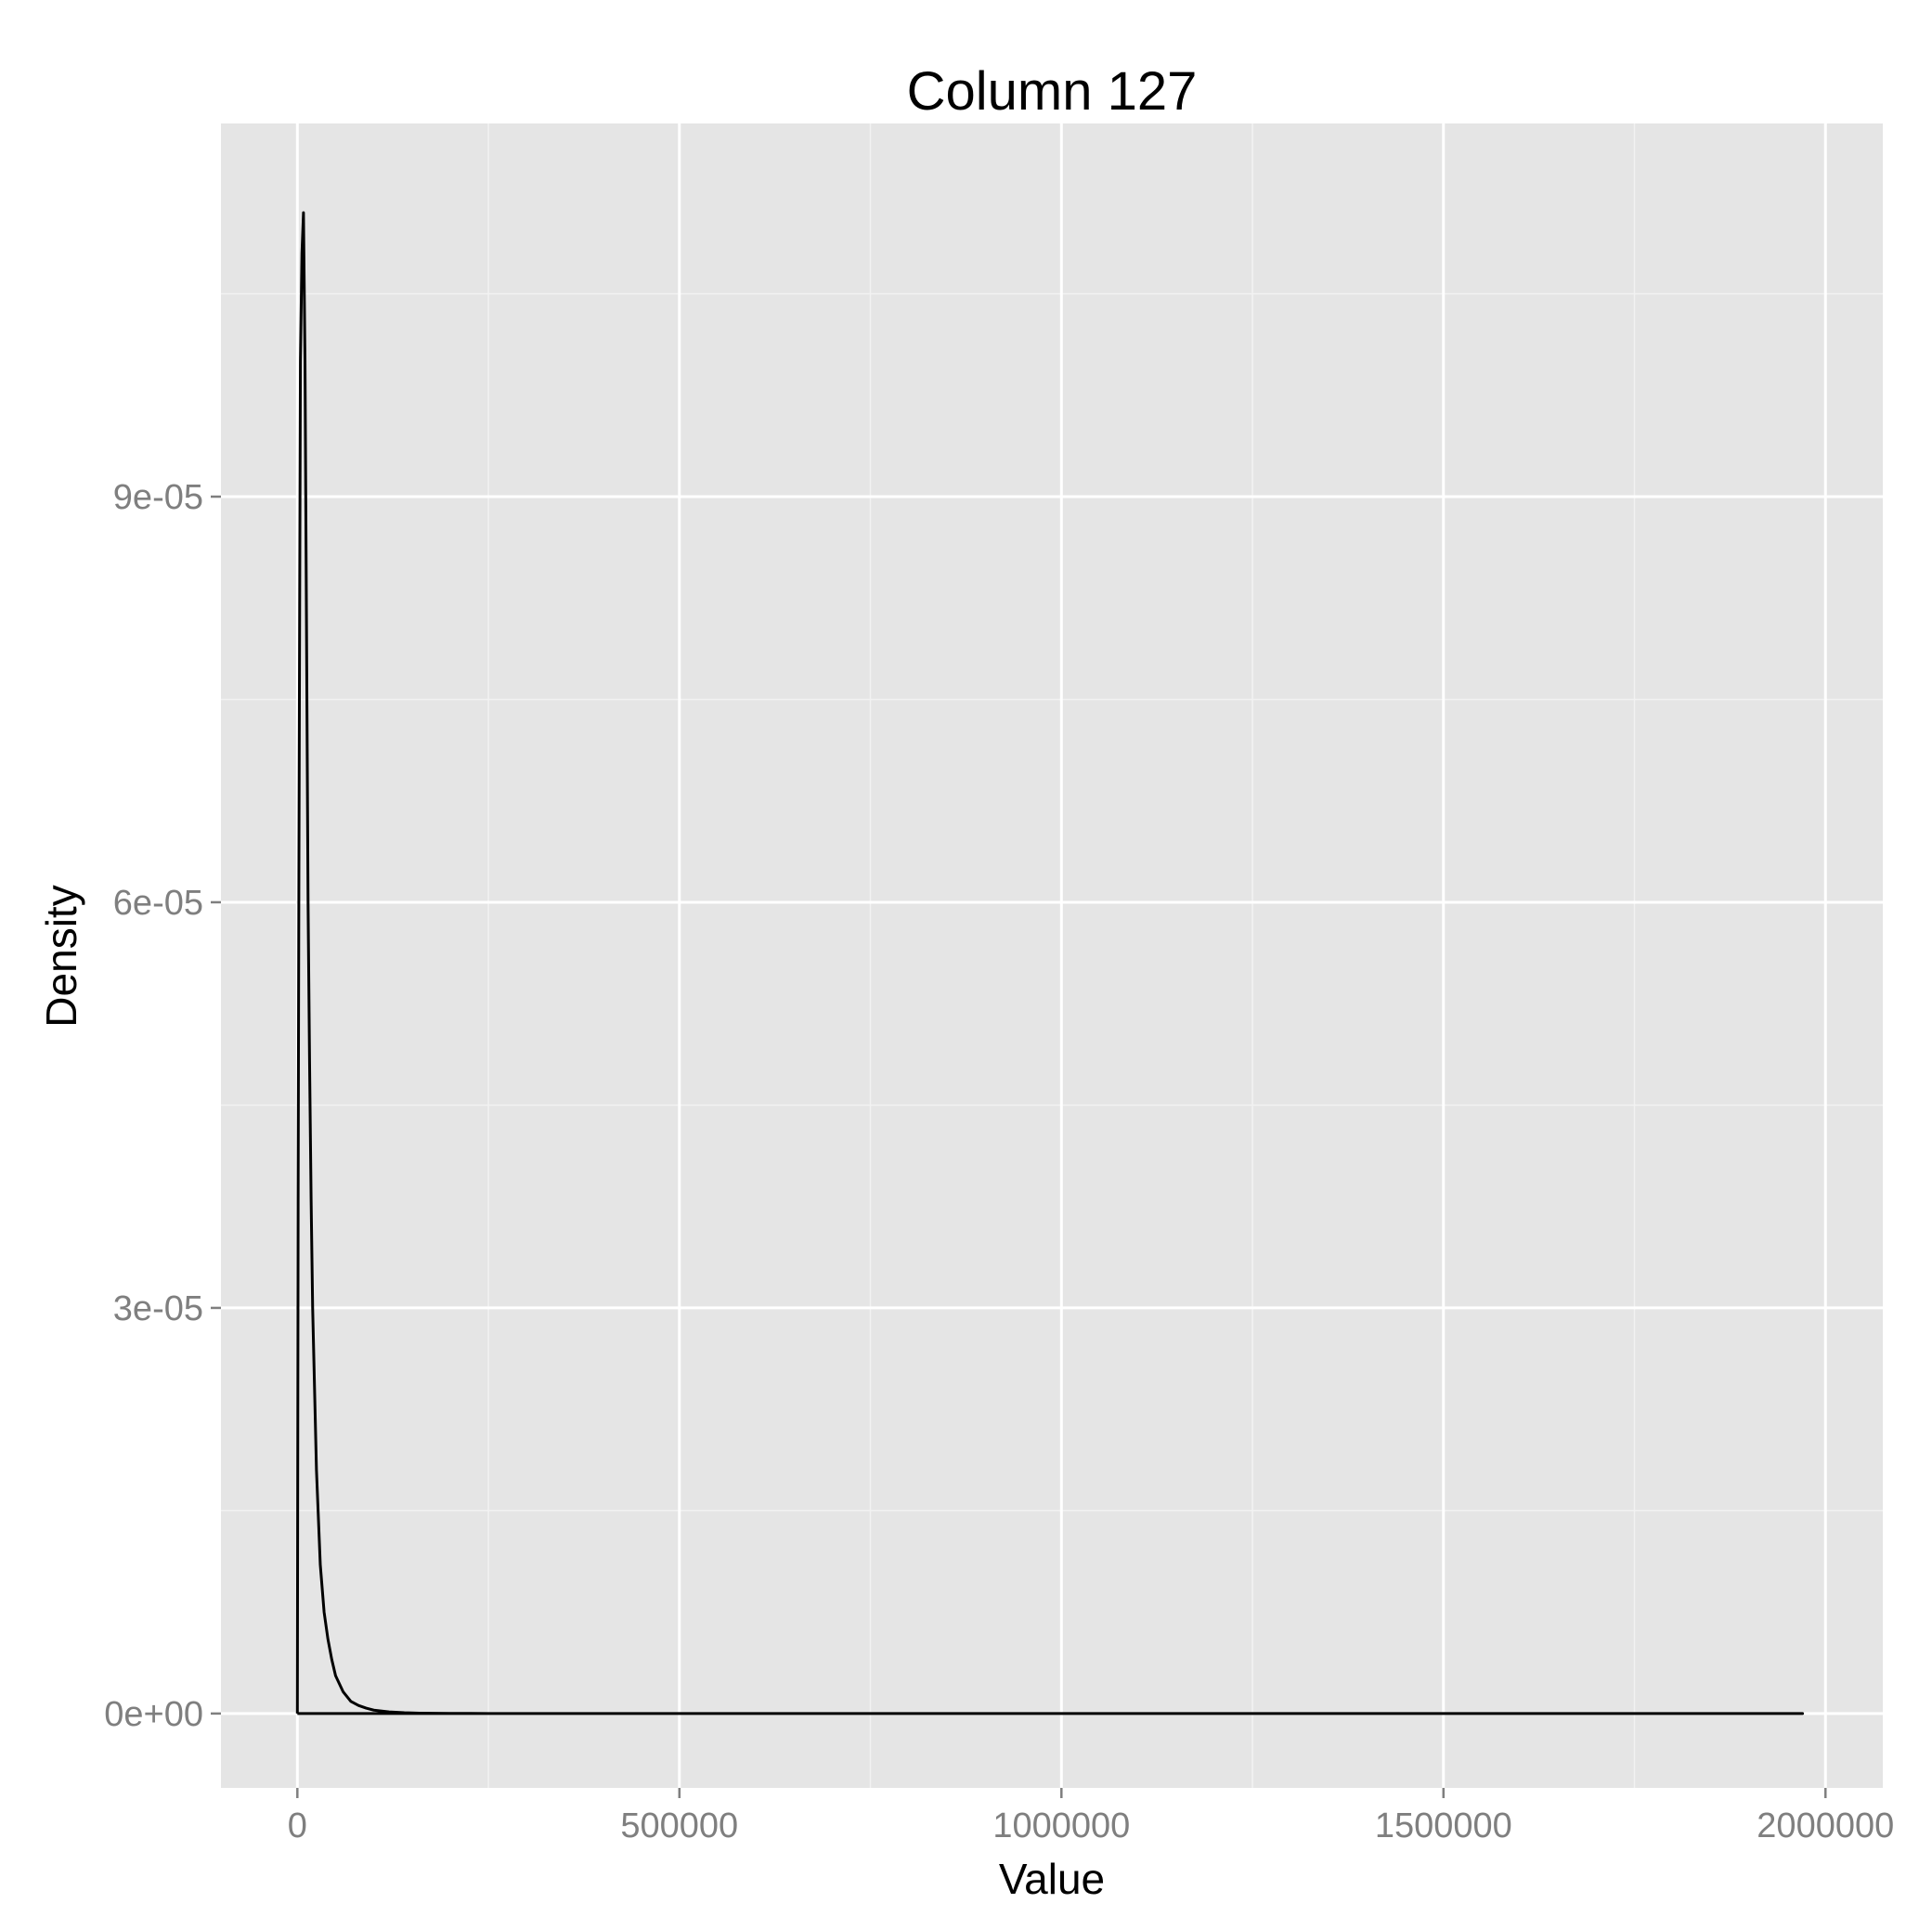  Describe the element at coordinates (679, 1825) in the screenshot. I see `x-tick-label: 500000` at that location.